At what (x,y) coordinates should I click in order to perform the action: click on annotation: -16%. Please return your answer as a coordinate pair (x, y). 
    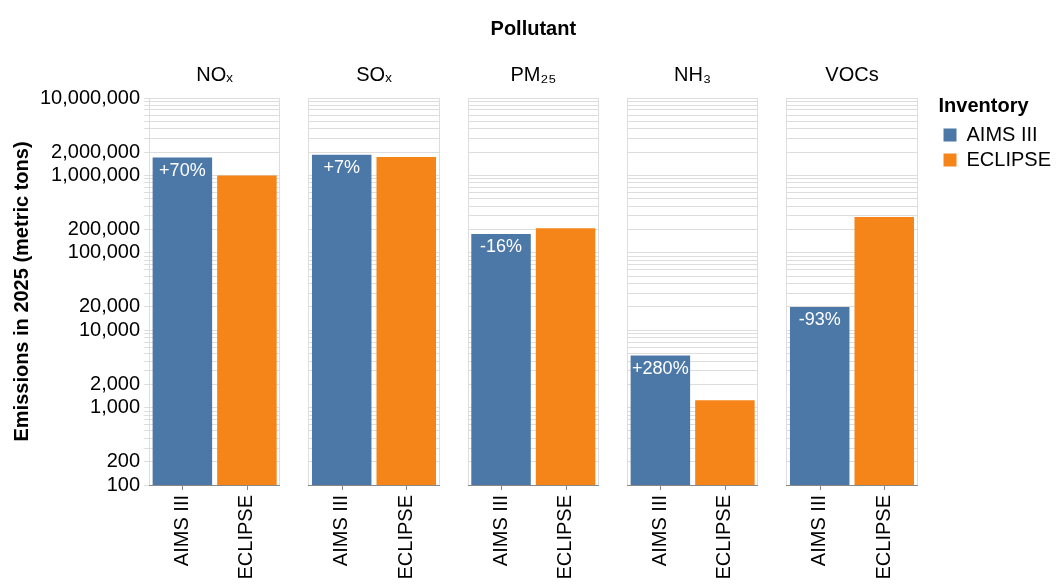
    Looking at the image, I should click on (501, 245).